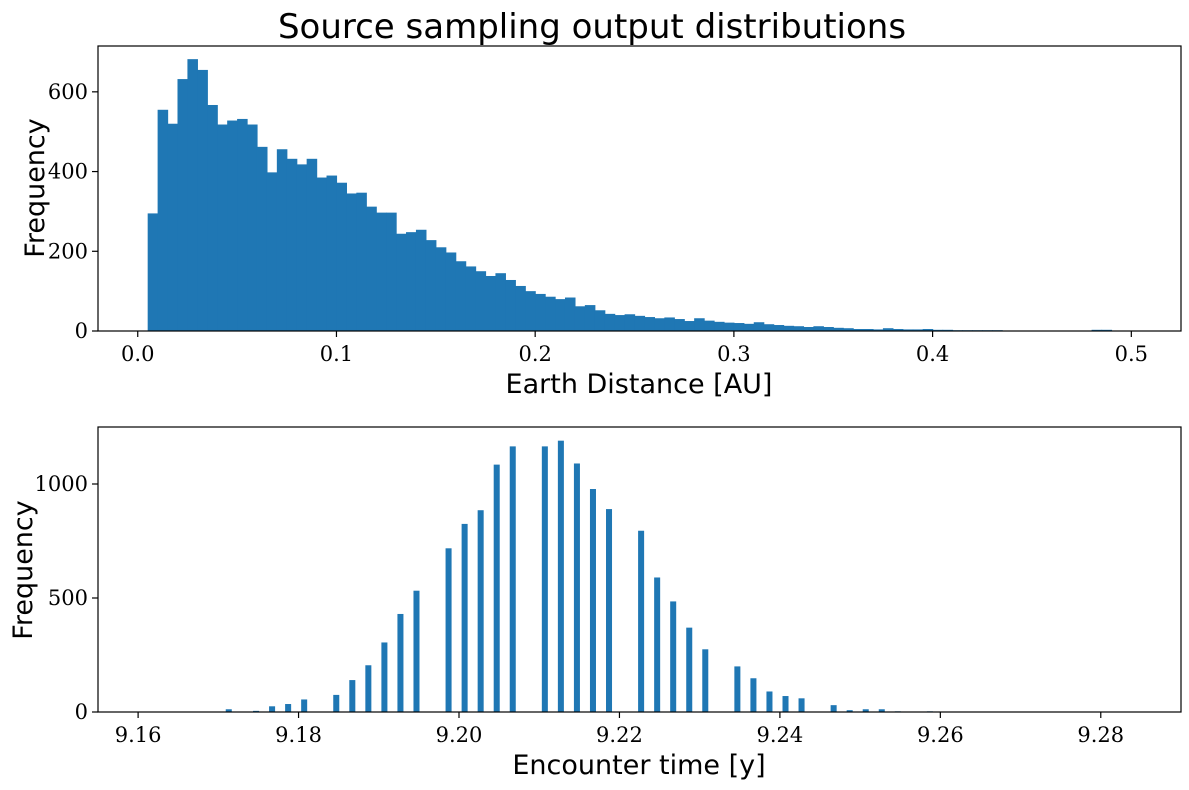  I want to click on bottom-y-axis-label: Frequency, so click(23, 570).